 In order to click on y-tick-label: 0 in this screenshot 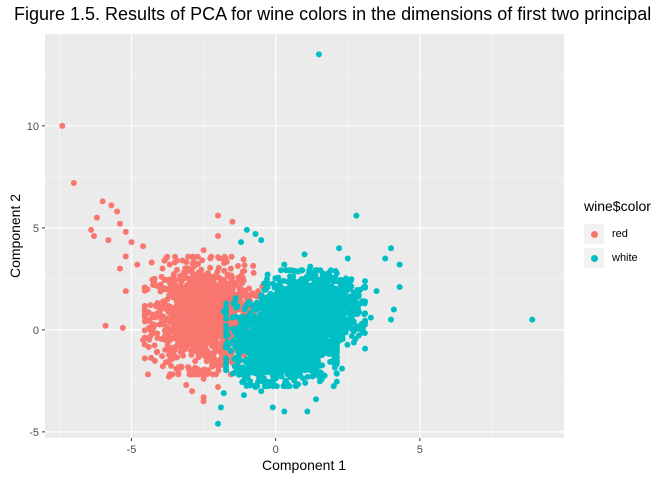, I will do `click(36, 331)`.